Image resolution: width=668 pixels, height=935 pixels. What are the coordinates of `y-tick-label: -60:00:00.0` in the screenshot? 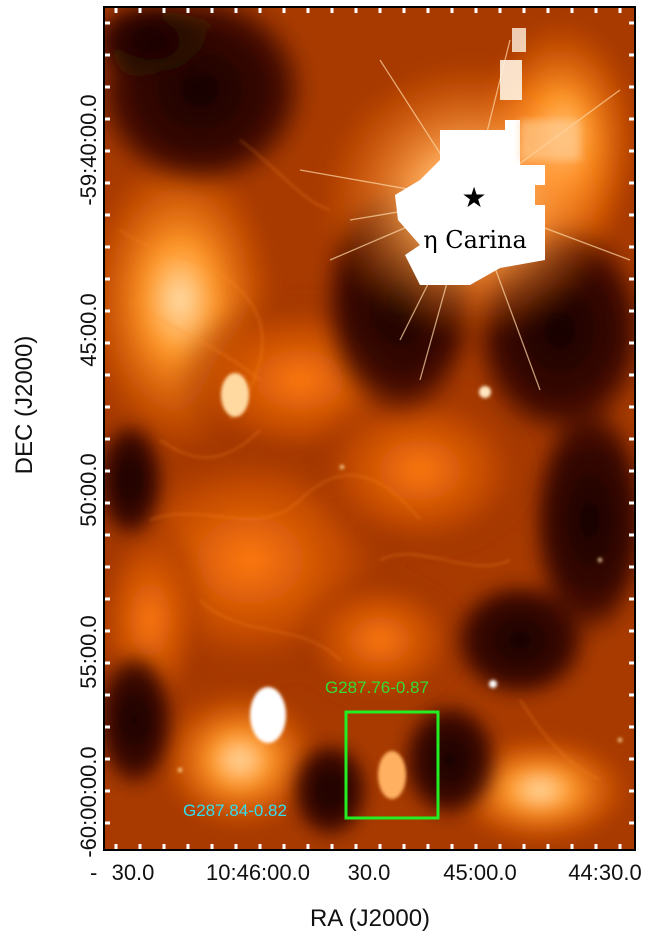 It's located at (88, 801).